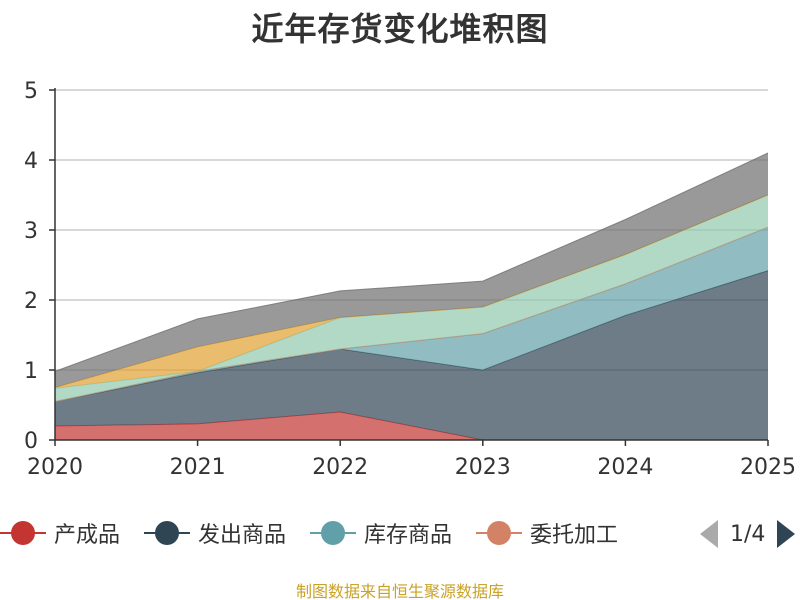 The image size is (800, 600). I want to click on legend-prev-arrow-icon, so click(709, 534).